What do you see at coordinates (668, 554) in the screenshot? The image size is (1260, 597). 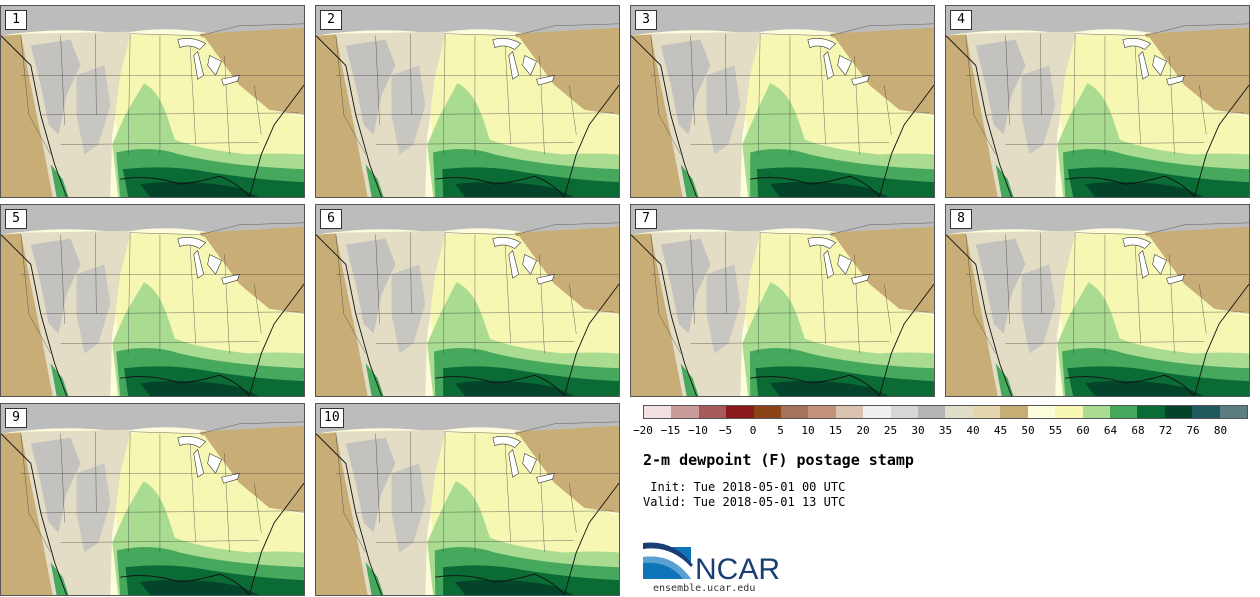 I see `logo-swoosh-dark` at bounding box center [668, 554].